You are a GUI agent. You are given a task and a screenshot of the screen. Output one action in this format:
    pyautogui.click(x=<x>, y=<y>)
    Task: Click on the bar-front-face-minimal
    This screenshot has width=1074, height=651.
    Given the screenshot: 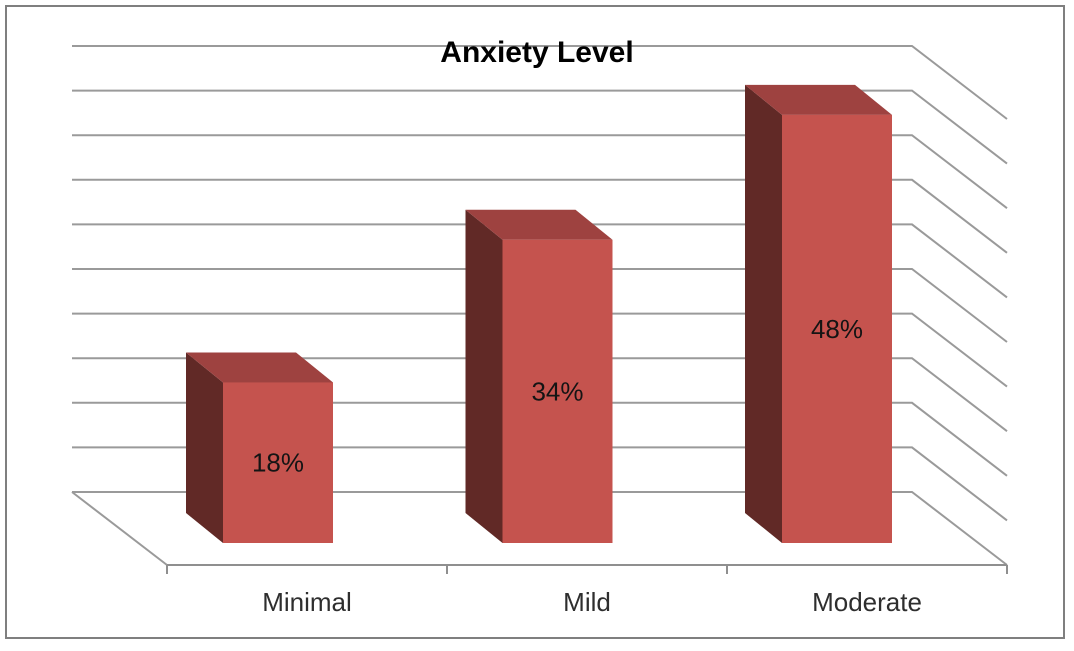 What is the action you would take?
    pyautogui.click(x=278, y=462)
    